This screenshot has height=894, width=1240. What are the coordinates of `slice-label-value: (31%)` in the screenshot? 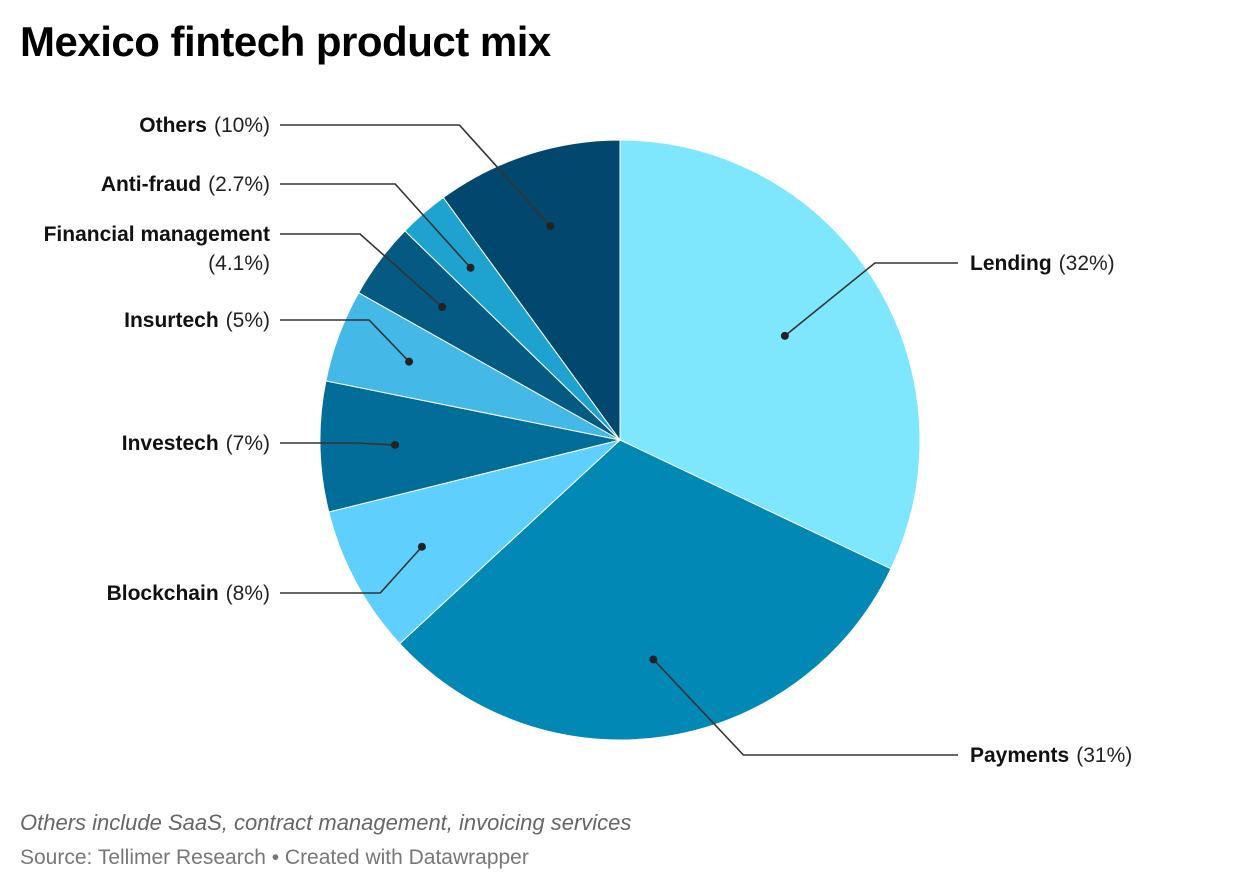 It's located at (1104, 755).